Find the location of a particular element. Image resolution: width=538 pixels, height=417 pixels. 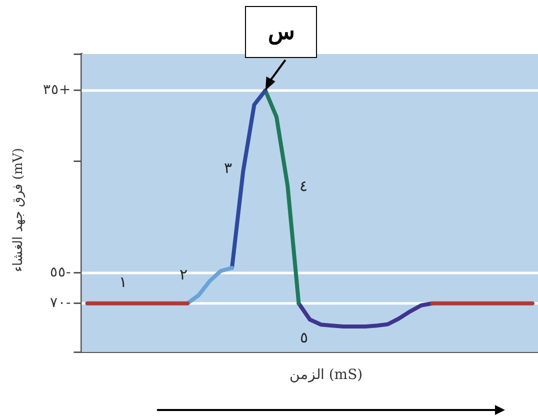

callout-box: س is located at coordinates (281, 32).